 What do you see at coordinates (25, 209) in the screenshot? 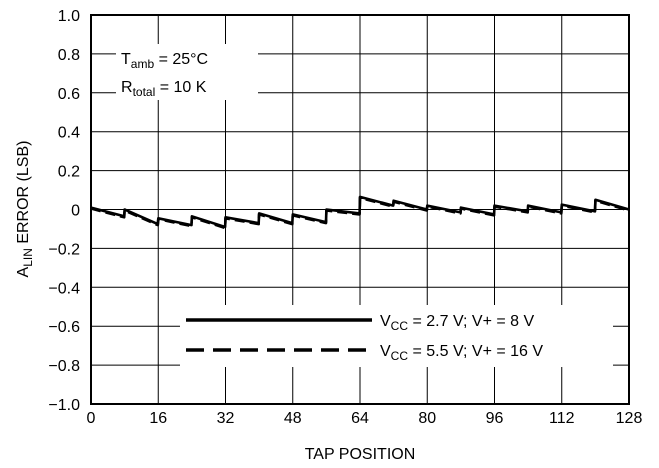
I see `y-axis-title: ALIN ERROR (LSB)` at bounding box center [25, 209].